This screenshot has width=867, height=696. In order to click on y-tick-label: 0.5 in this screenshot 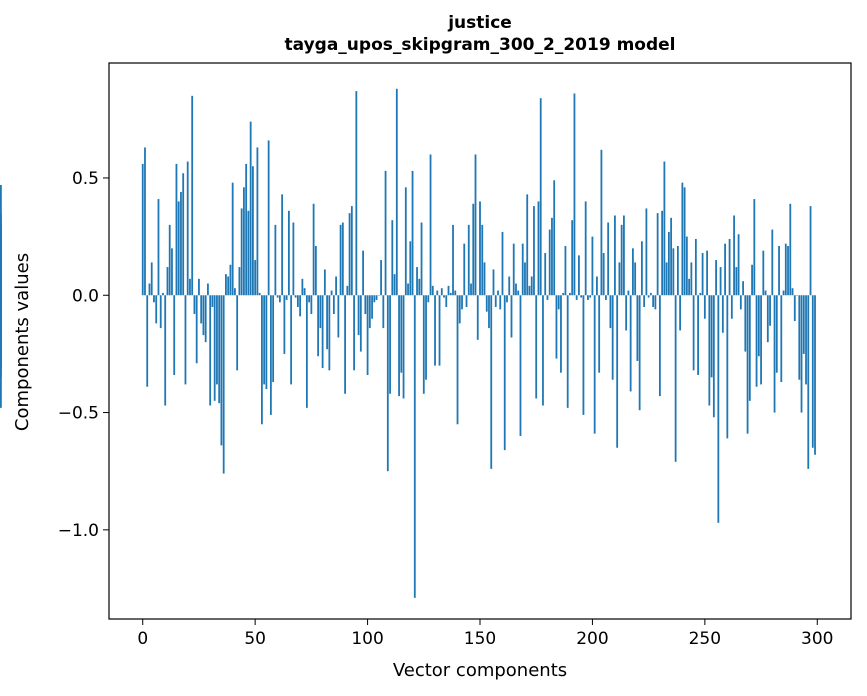, I will do `click(85, 179)`.